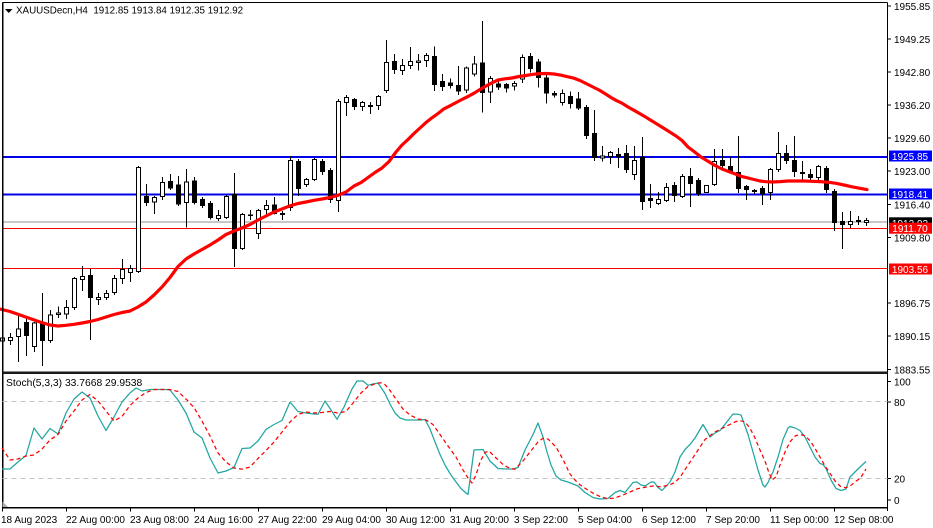 The image size is (933, 528). What do you see at coordinates (912, 304) in the screenshot?
I see `svg-text: 1896.75` at bounding box center [912, 304].